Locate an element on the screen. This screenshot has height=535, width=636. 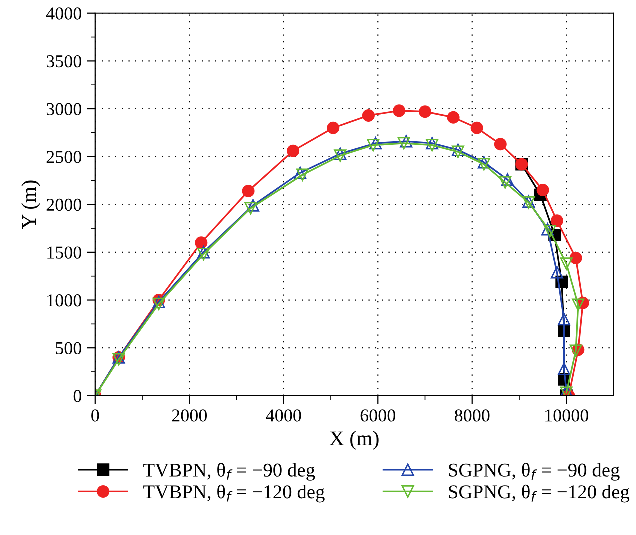
y-axis-title: Y (m) is located at coordinates (31, 205).